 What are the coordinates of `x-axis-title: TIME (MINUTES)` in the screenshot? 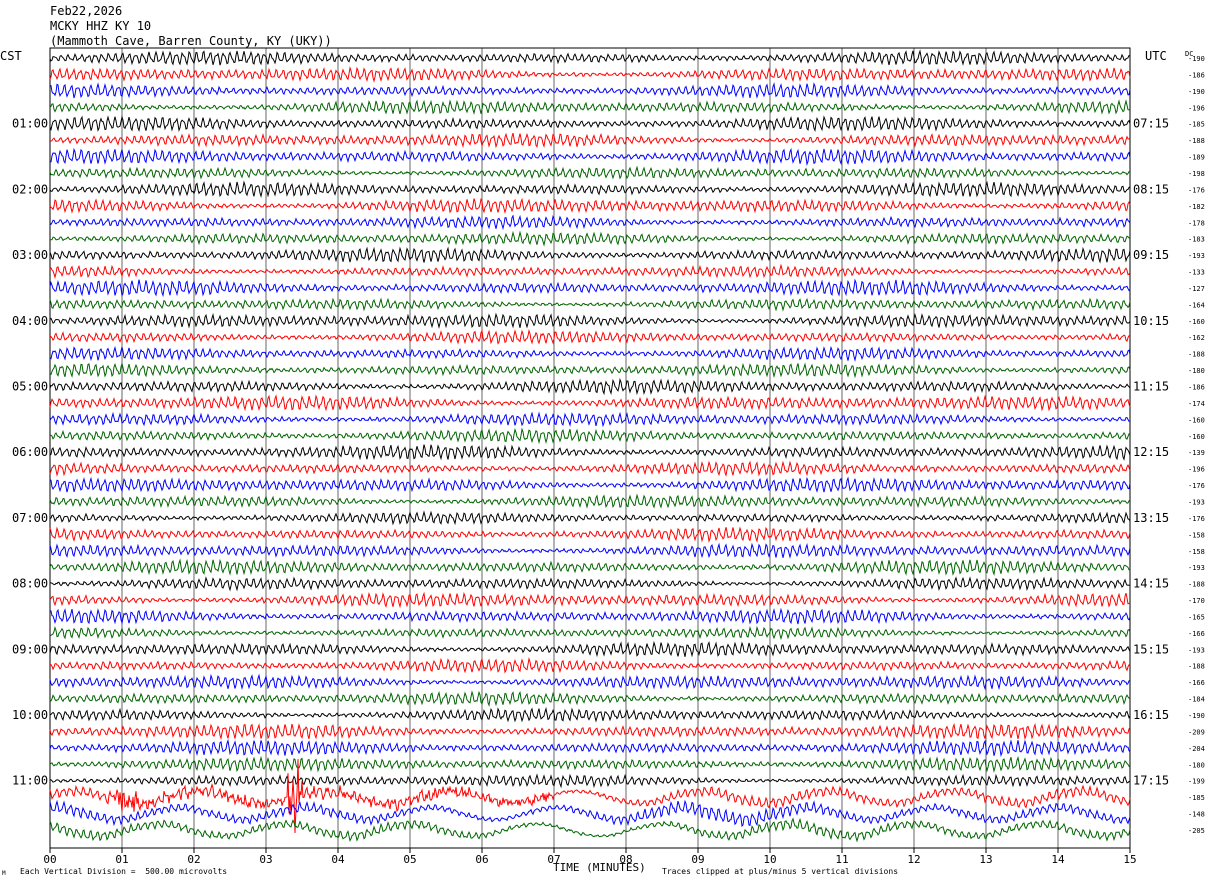 It's located at (599, 867).